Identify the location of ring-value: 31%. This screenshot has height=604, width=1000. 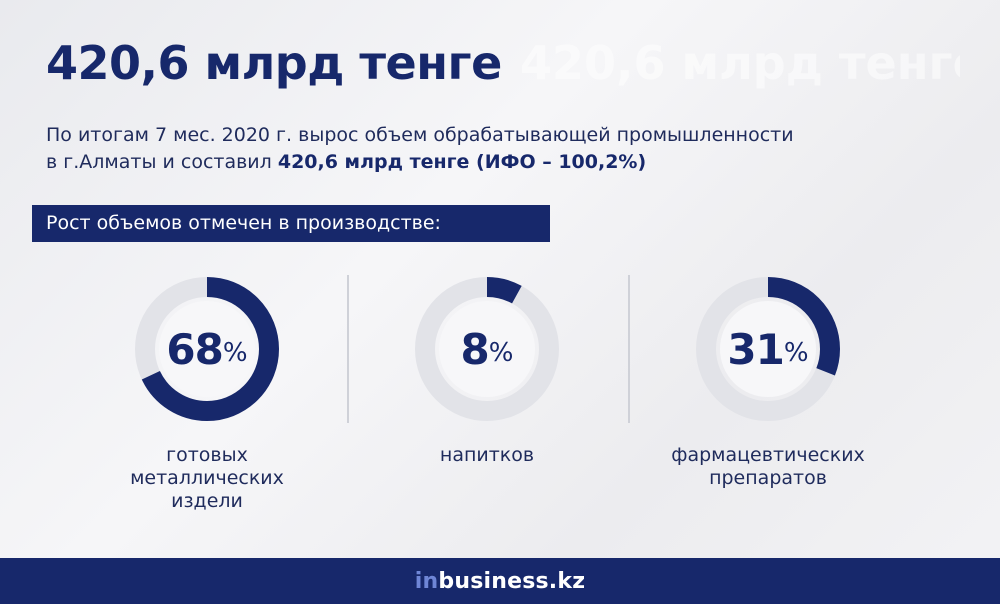
(768, 349).